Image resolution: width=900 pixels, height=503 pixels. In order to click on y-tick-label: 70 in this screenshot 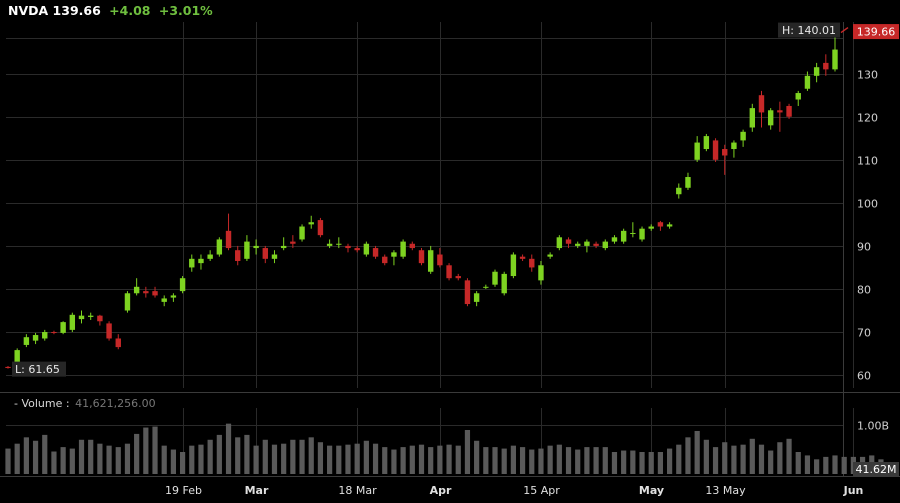, I will do `click(864, 333)`.